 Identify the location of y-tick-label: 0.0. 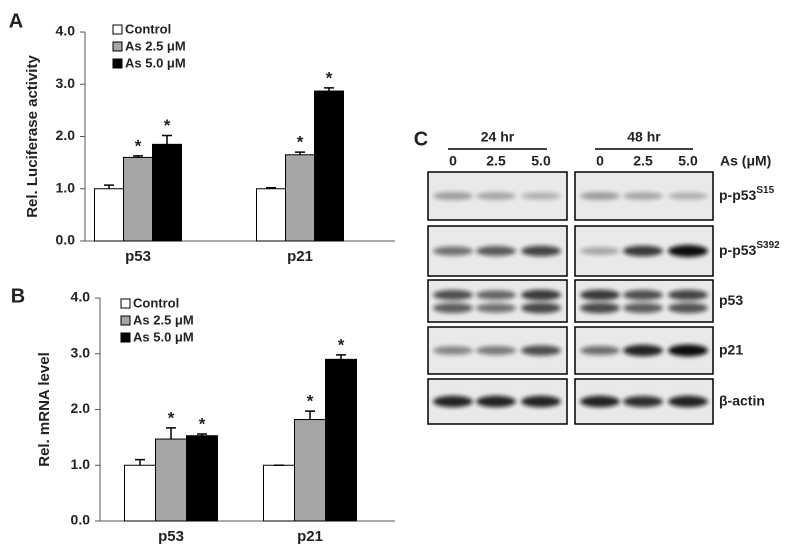
(66, 240).